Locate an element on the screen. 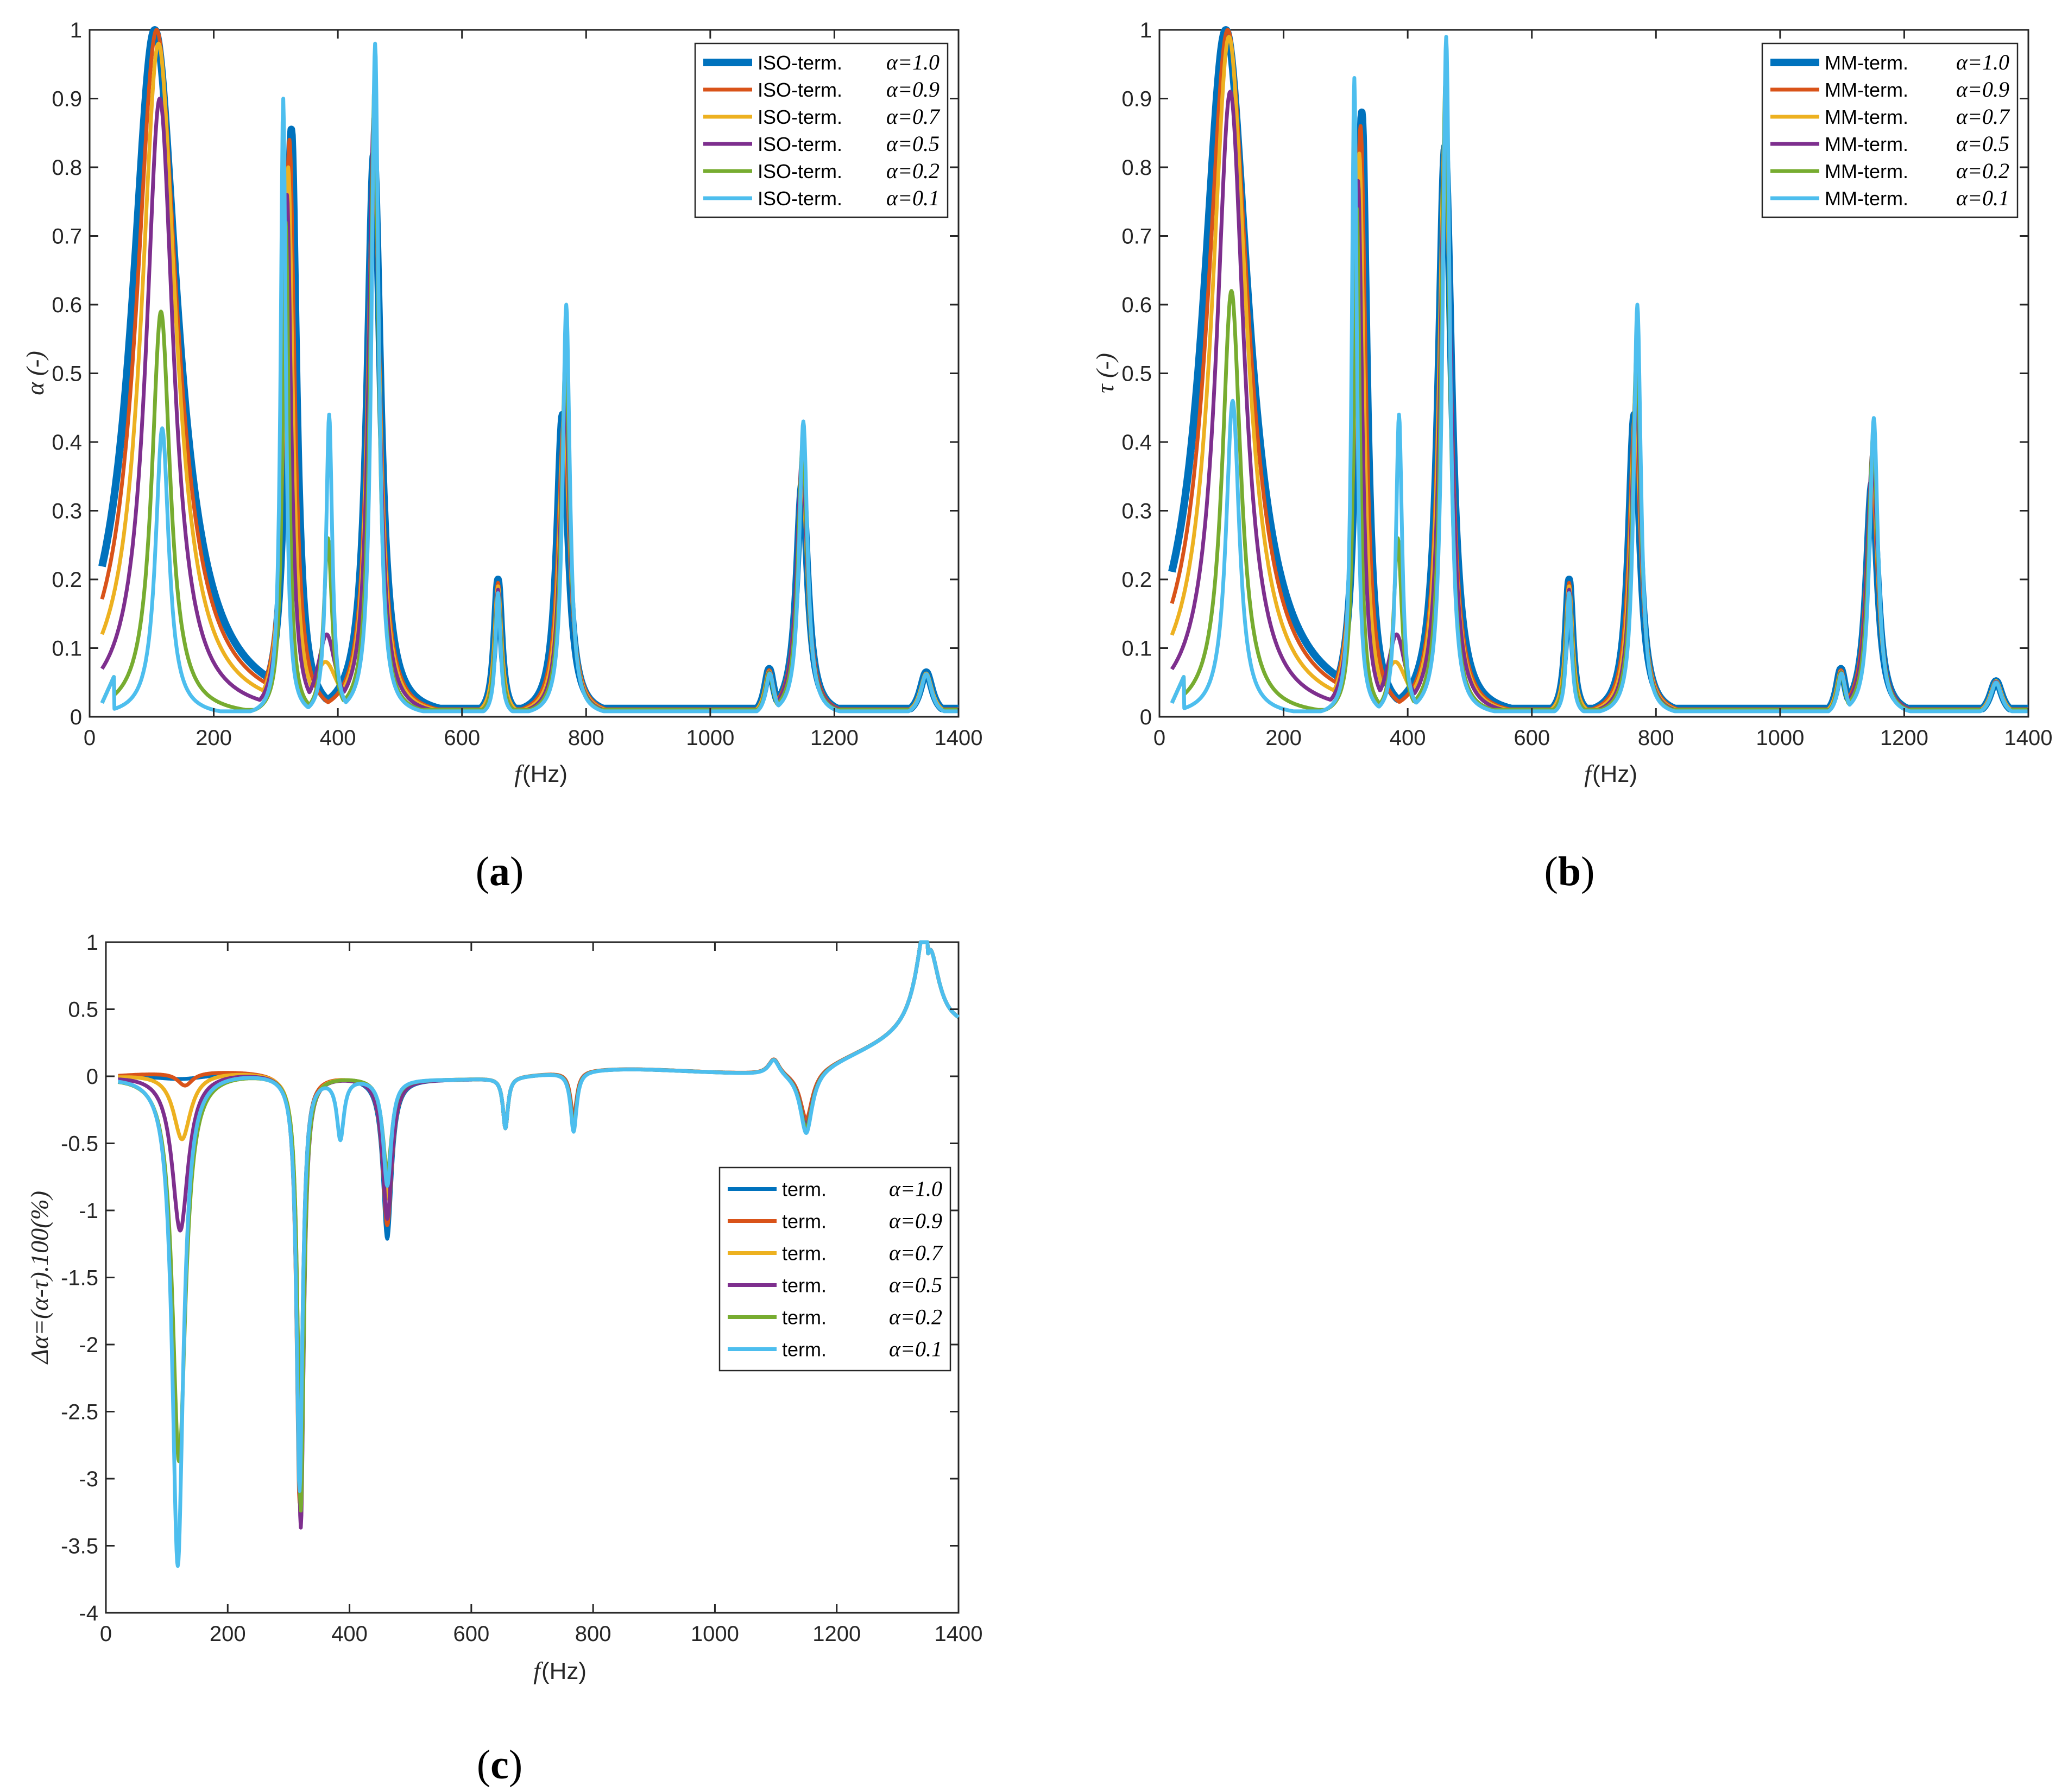 The width and height of the screenshot is (2068, 1792). panel-b-ytick-label: 0.7 is located at coordinates (1136, 237).